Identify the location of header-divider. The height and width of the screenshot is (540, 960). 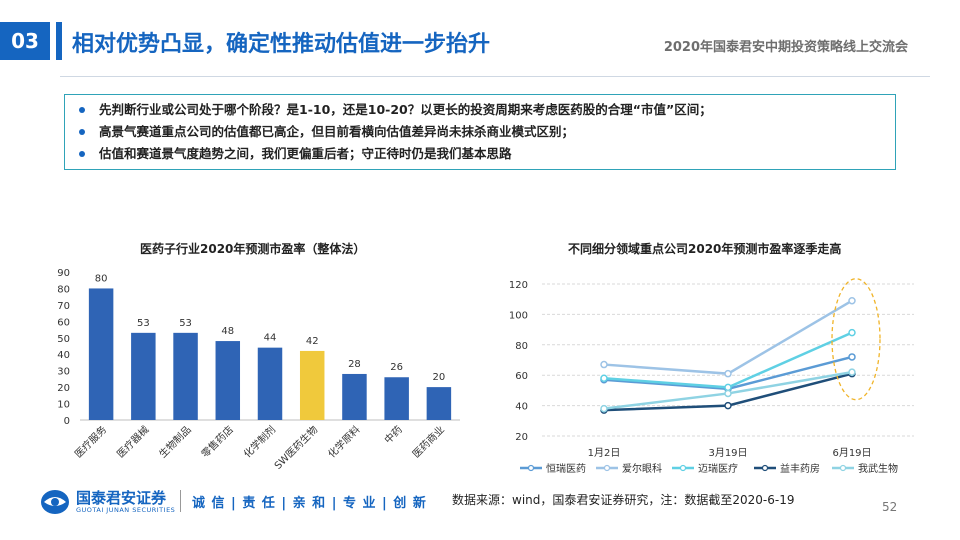
(495, 76).